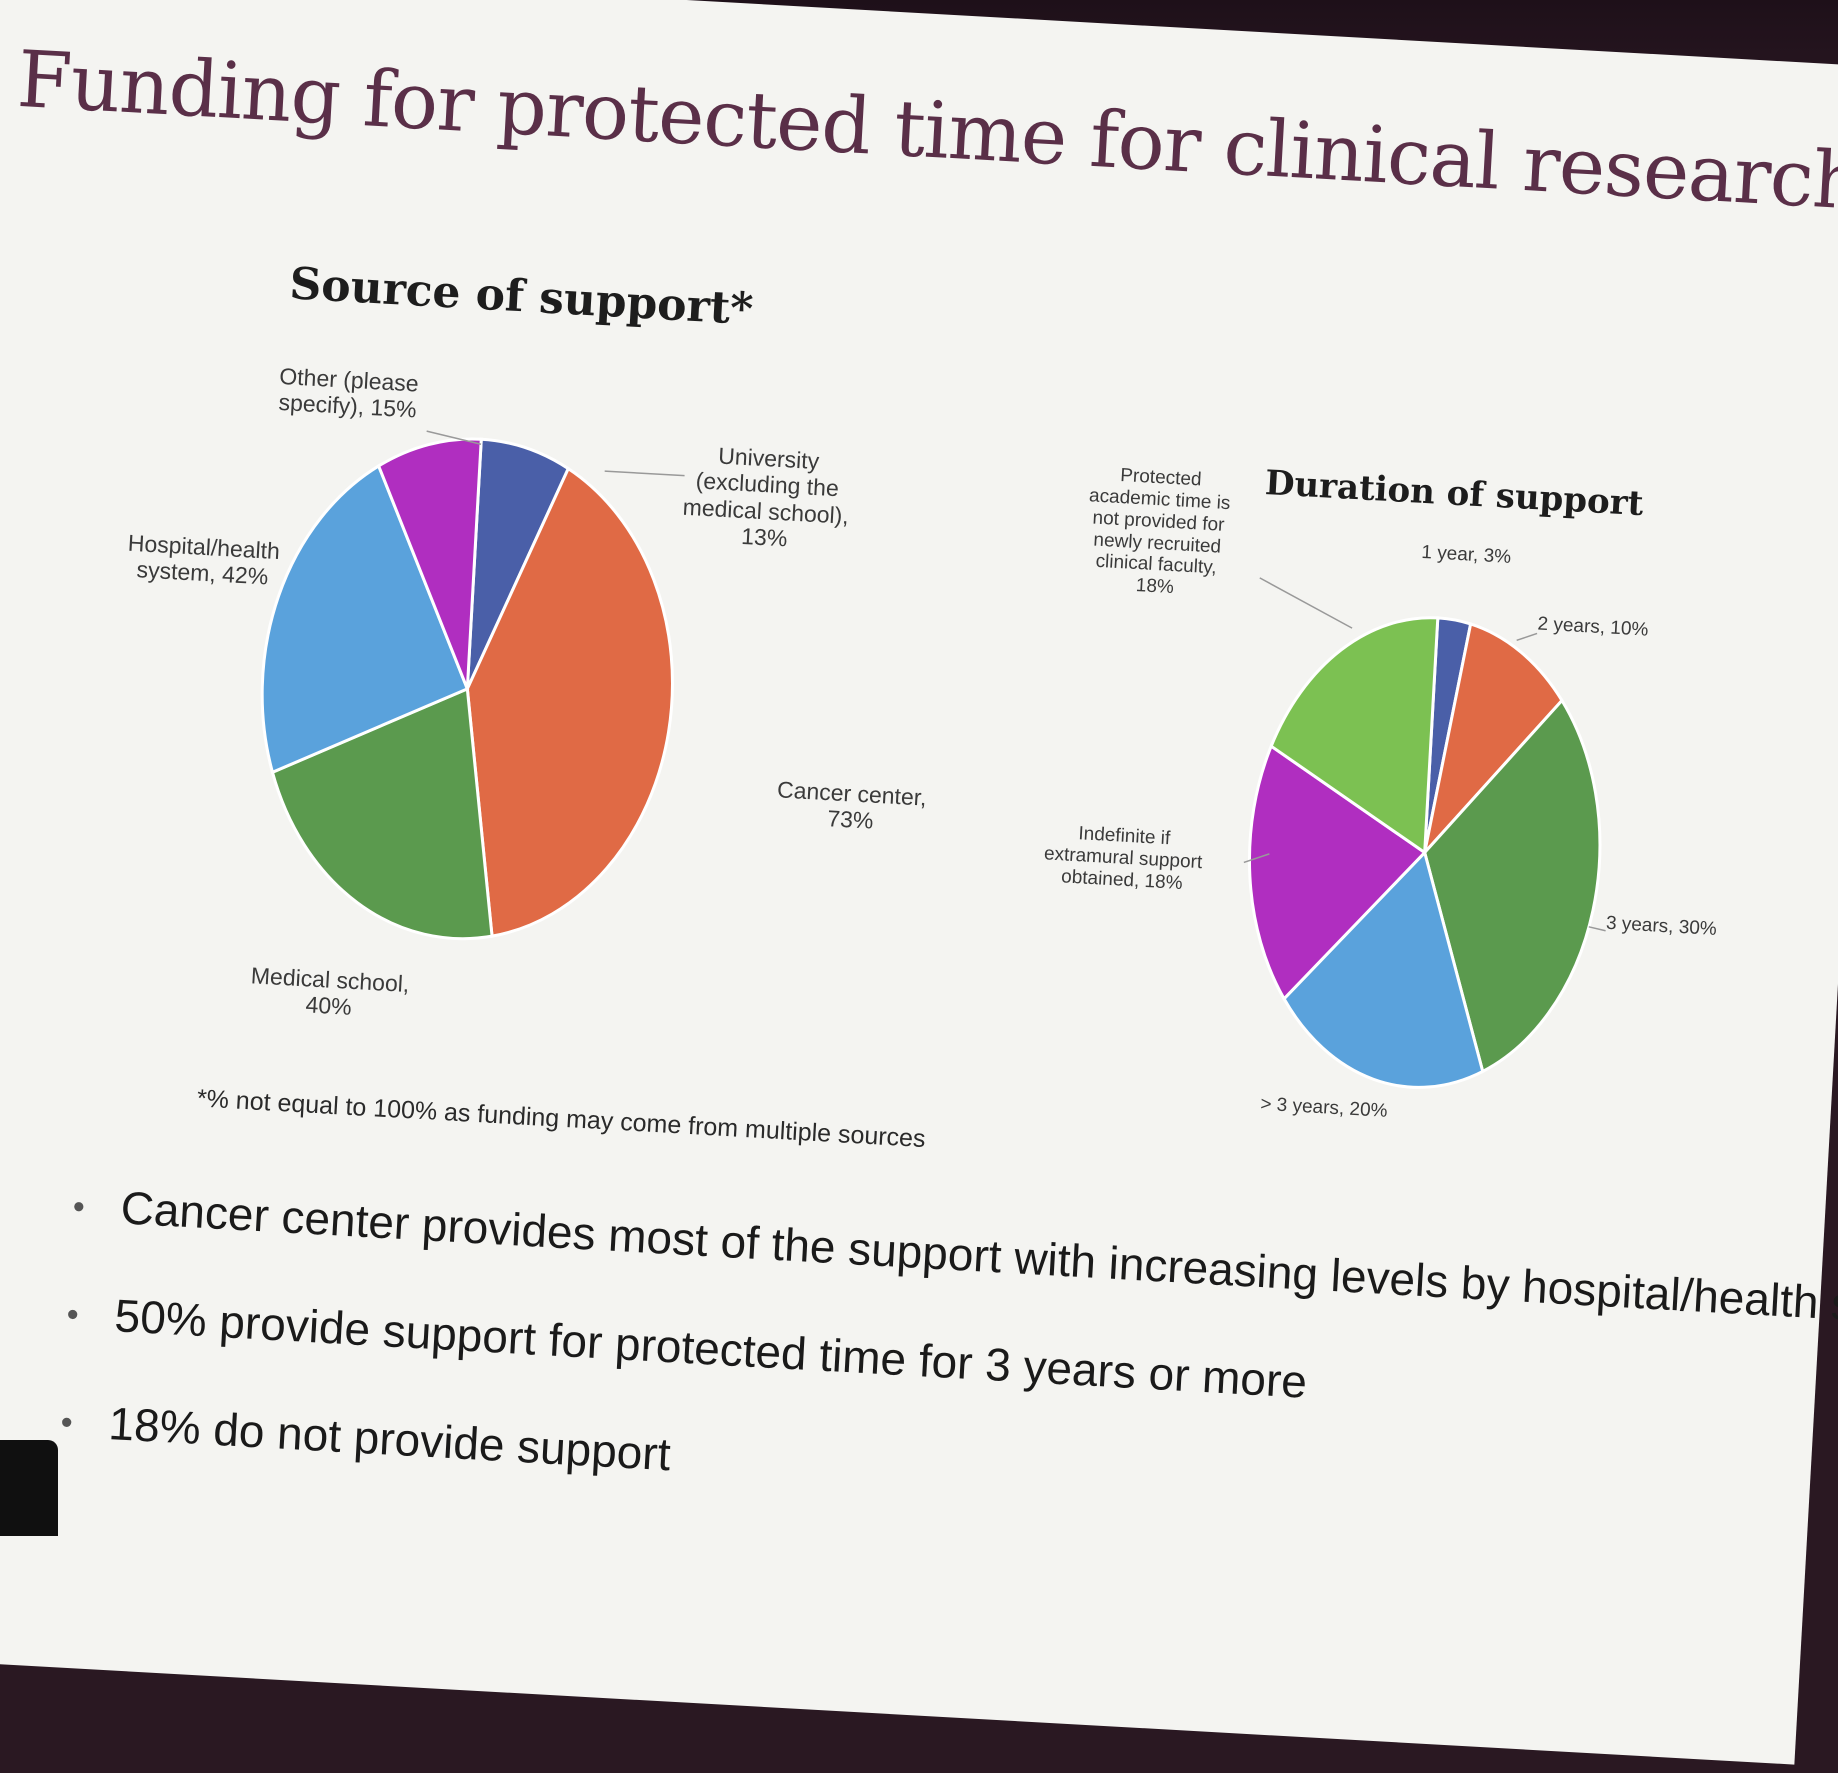 This screenshot has height=1773, width=1838. What do you see at coordinates (1306, 603) in the screenshot?
I see `leader-line-not-provided` at bounding box center [1306, 603].